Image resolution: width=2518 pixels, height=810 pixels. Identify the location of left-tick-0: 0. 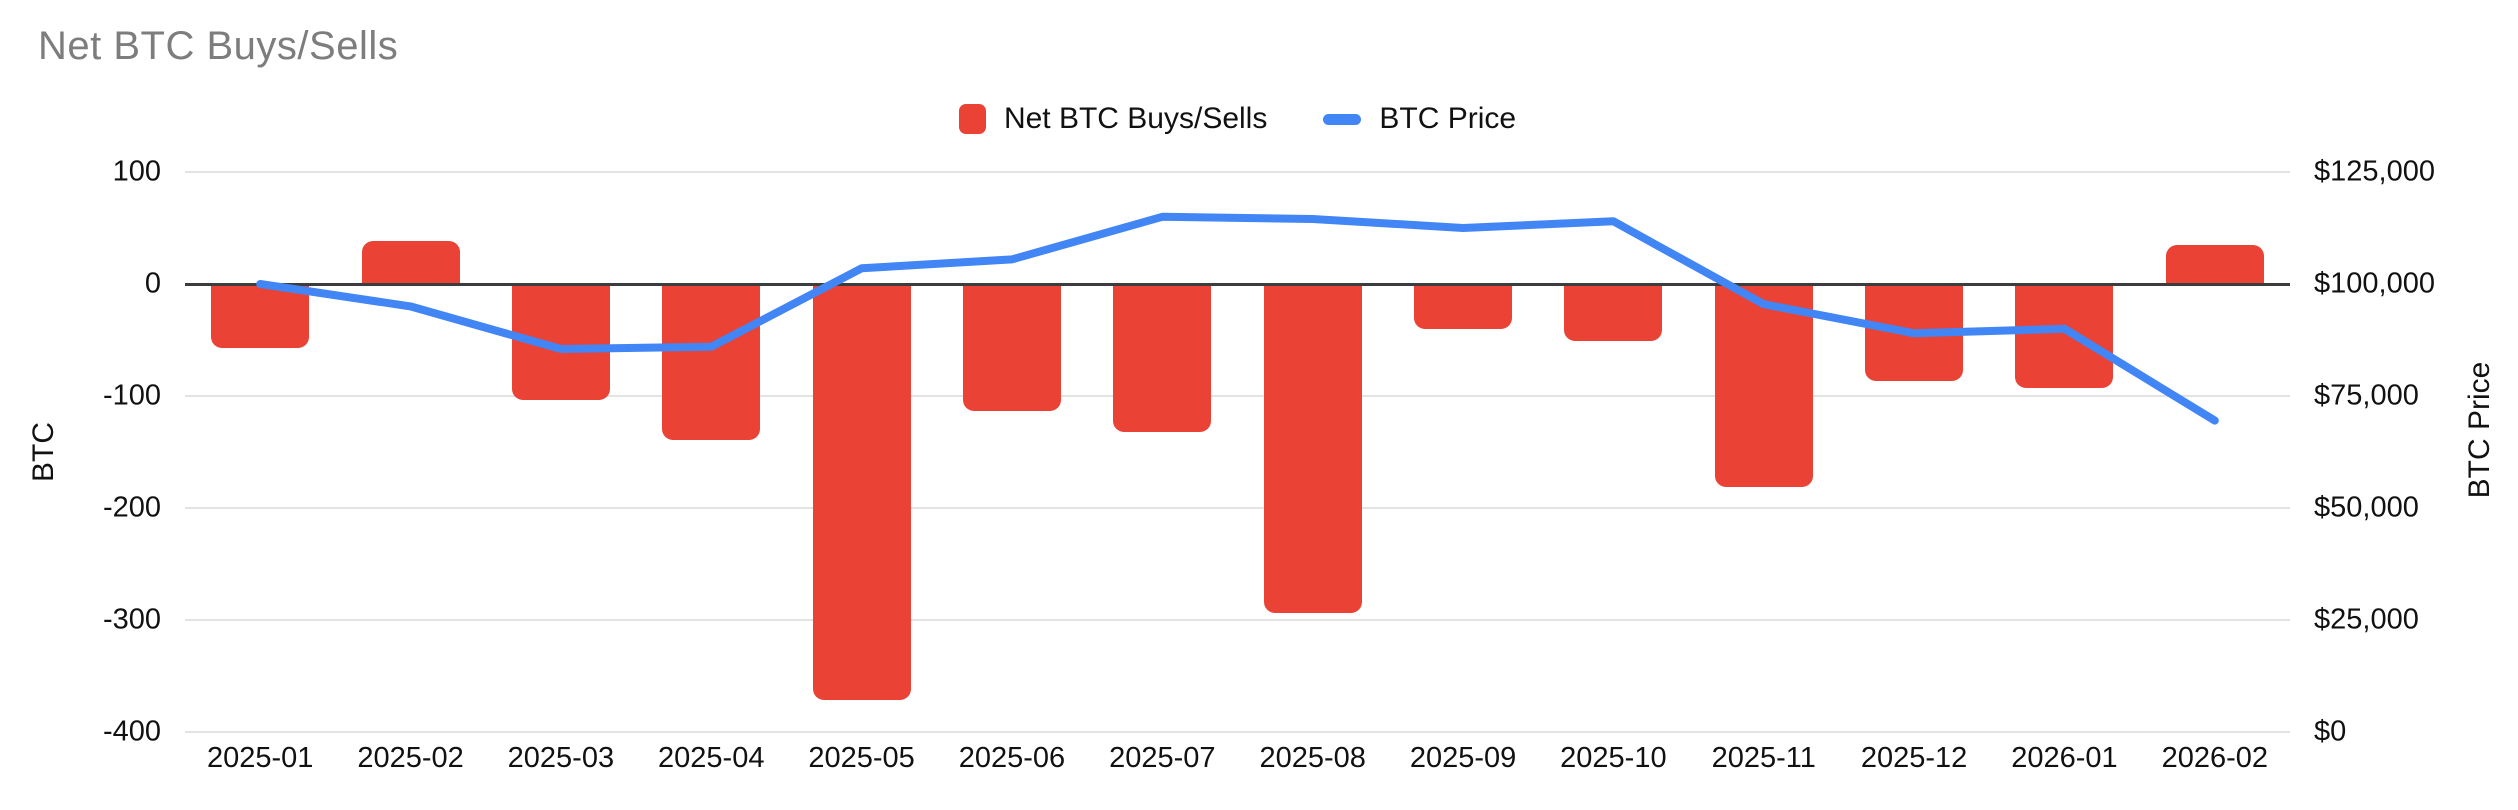
(152, 283).